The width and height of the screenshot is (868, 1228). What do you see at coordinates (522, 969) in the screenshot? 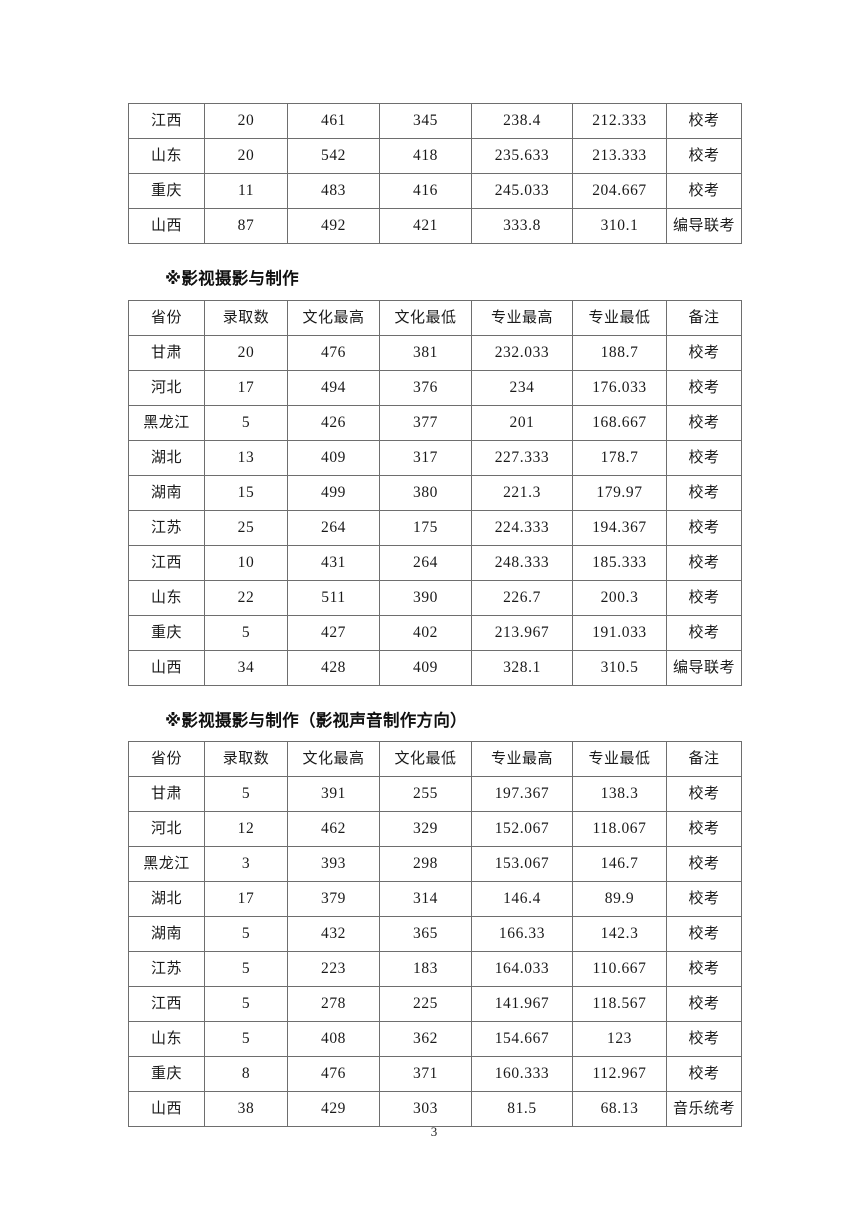
I see `cell-major-max: 164.033` at bounding box center [522, 969].